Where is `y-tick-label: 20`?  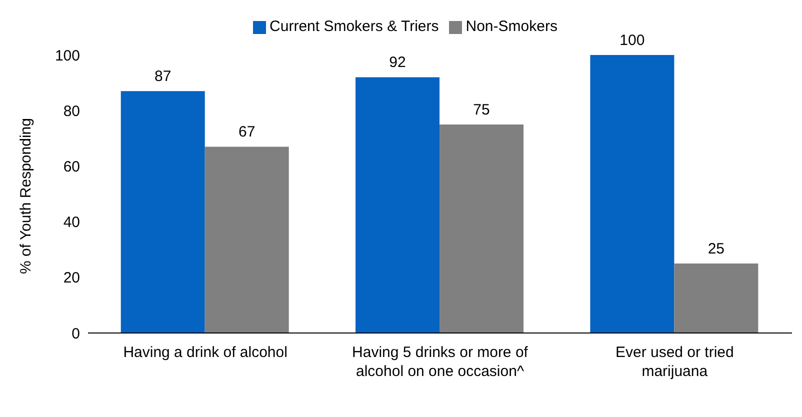 y-tick-label: 20 is located at coordinates (71, 278).